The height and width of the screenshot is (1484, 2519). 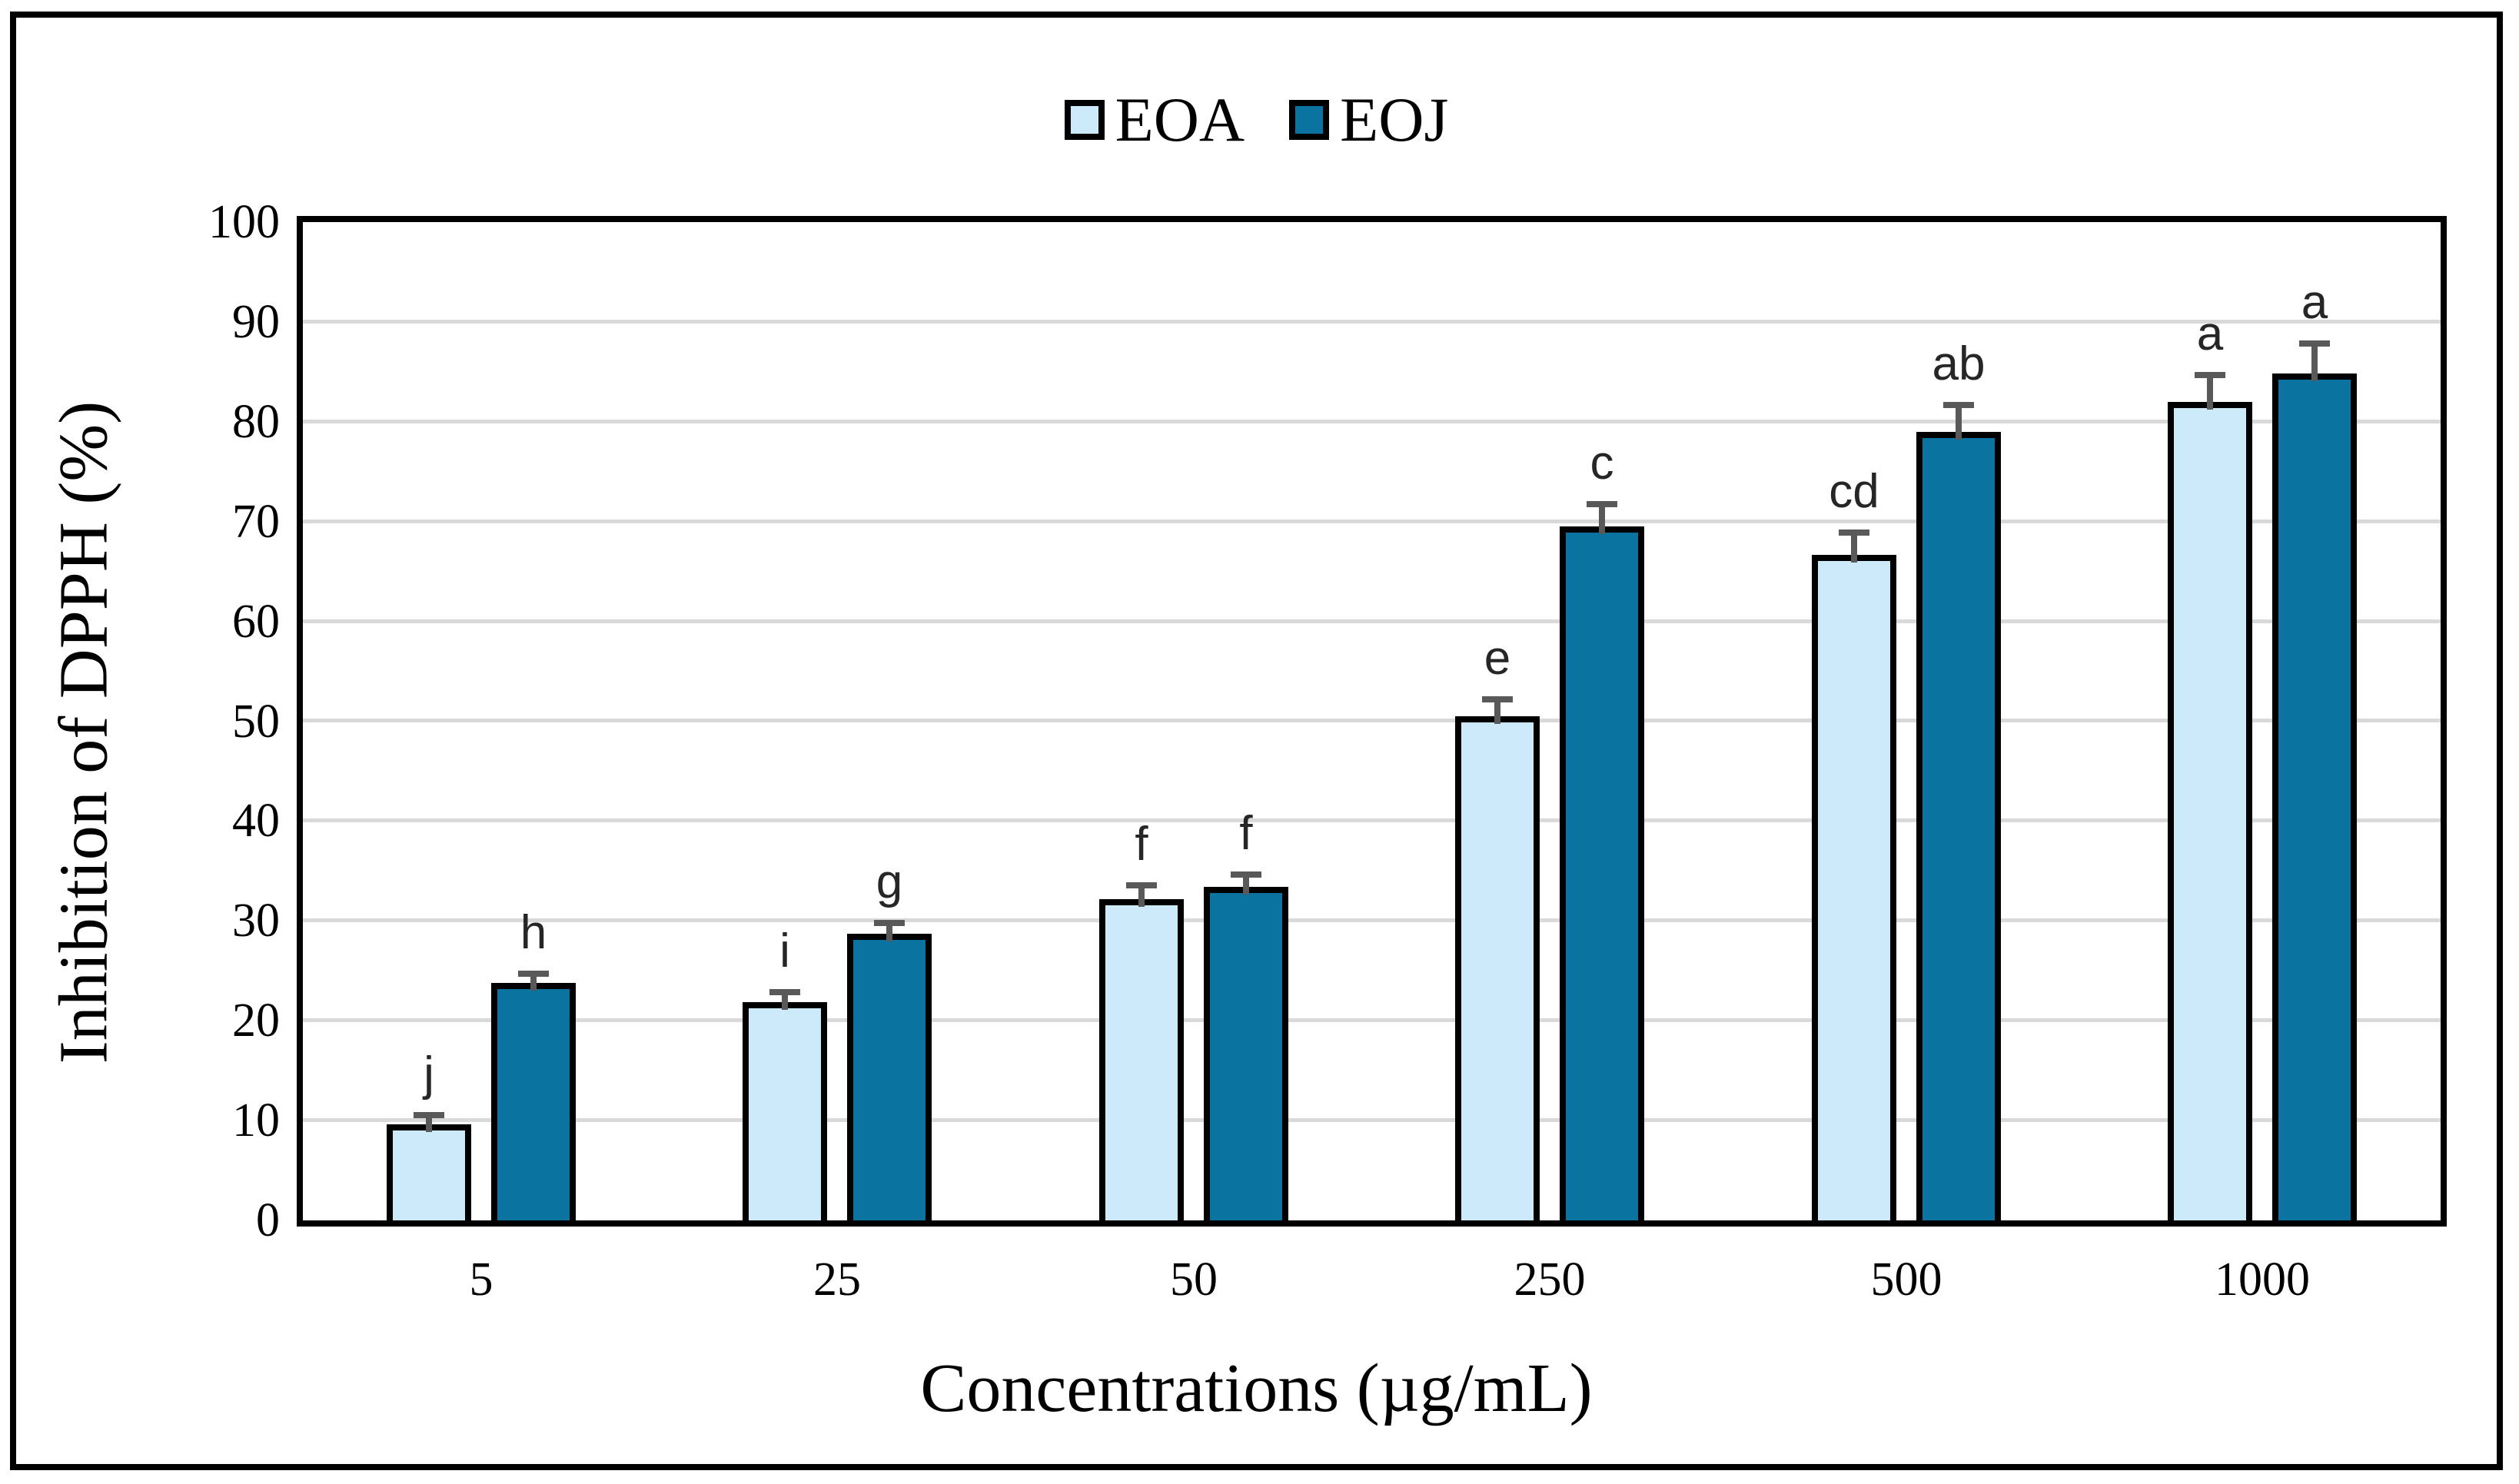 I want to click on legend-item-eoa: EOA, so click(x=1154, y=119).